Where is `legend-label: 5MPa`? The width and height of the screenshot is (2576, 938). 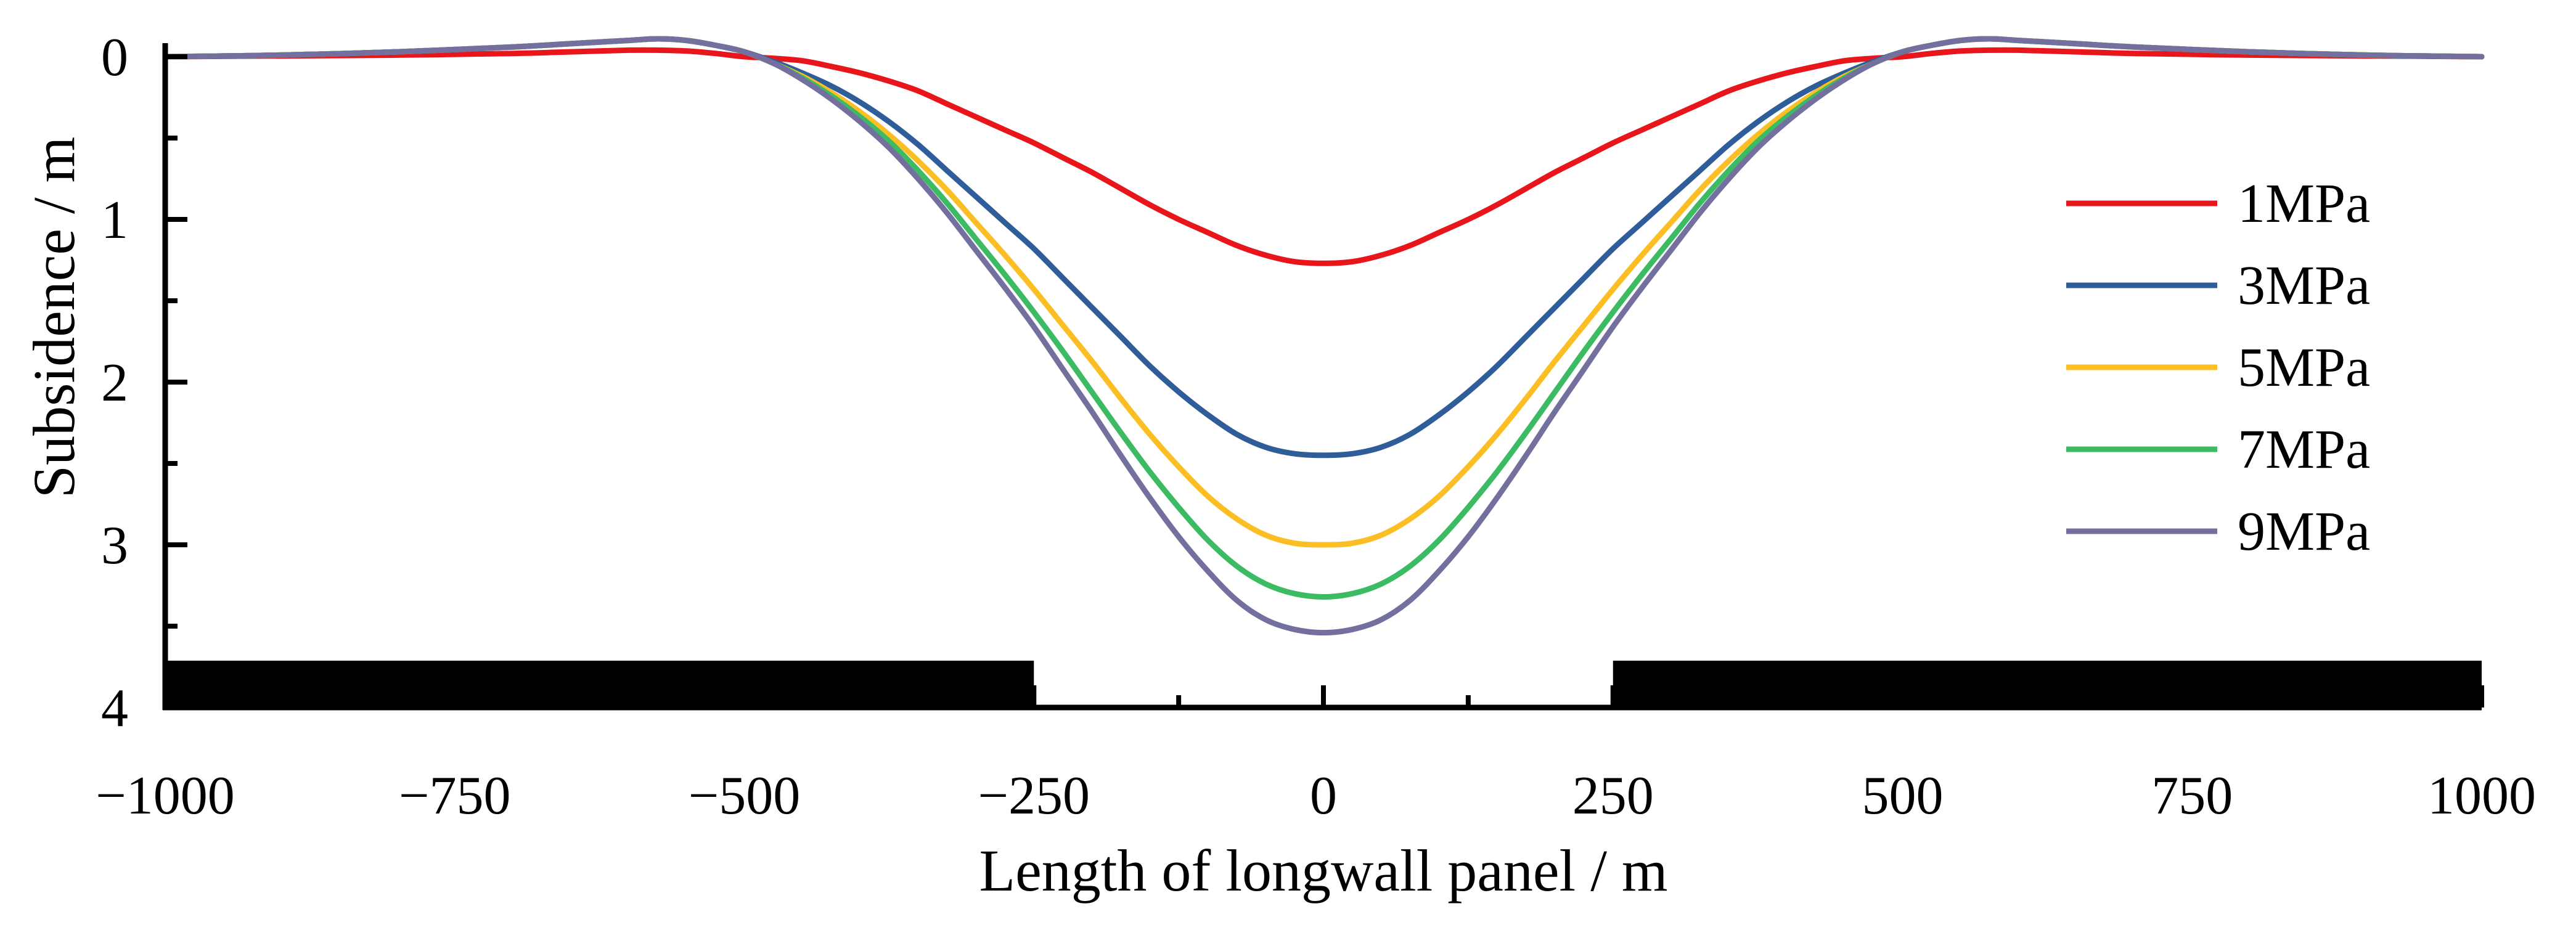 legend-label: 5MPa is located at coordinates (2304, 367).